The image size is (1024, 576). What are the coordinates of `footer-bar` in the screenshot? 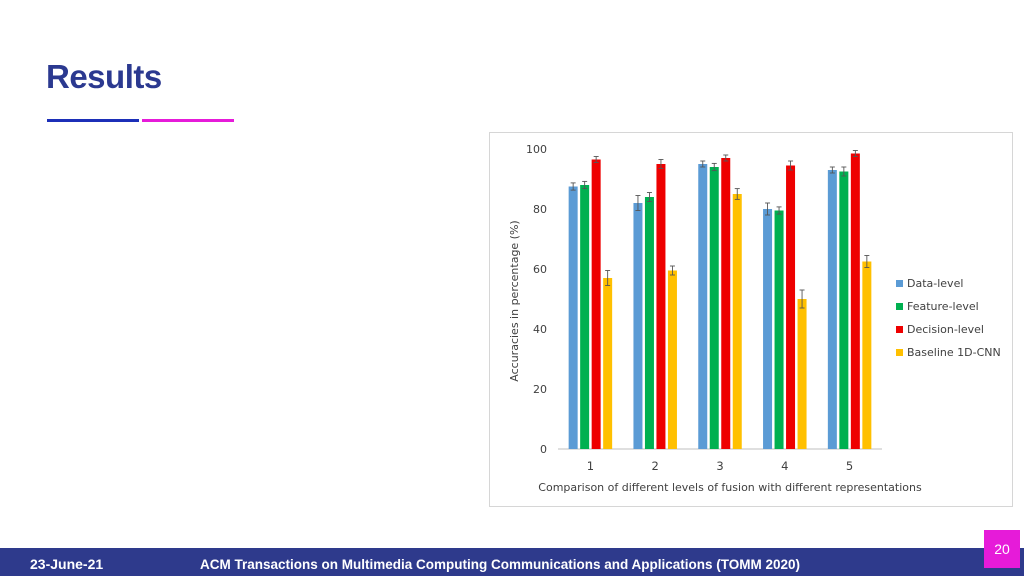 It's located at (512, 562).